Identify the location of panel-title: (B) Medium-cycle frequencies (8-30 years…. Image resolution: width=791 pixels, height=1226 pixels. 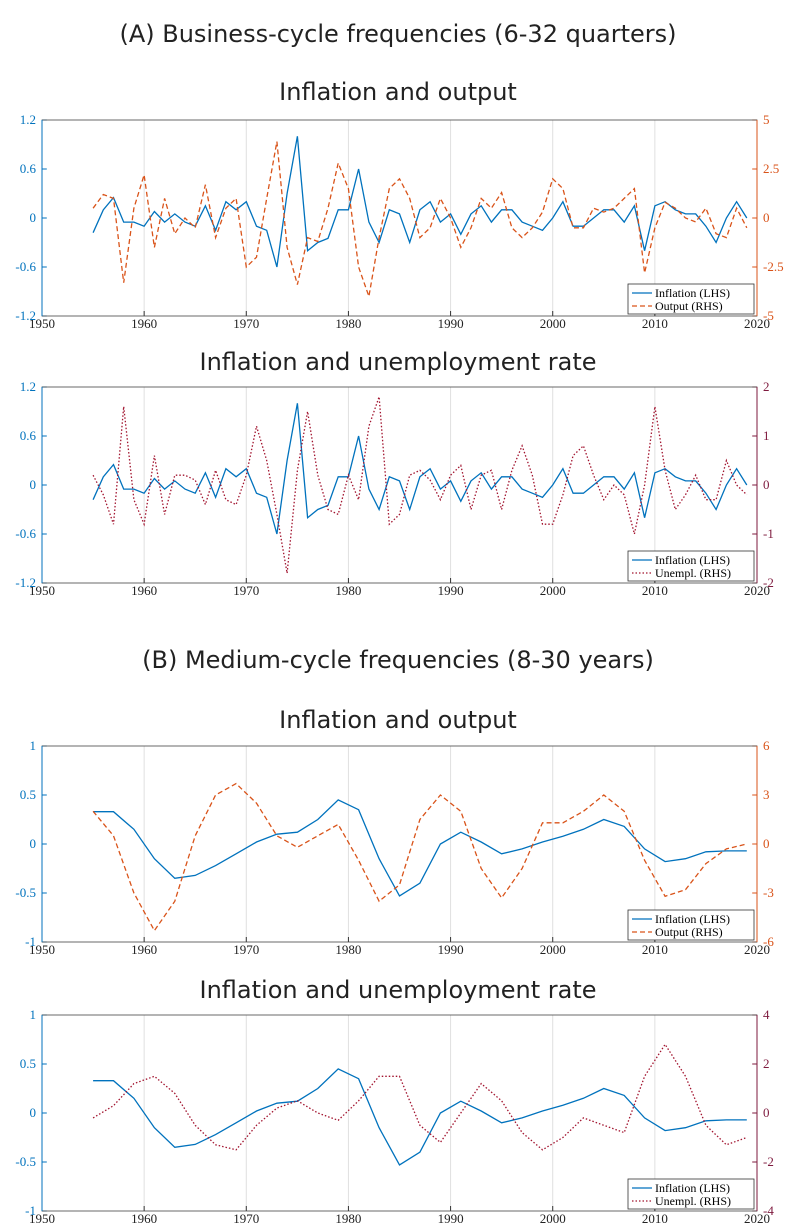
(398, 660).